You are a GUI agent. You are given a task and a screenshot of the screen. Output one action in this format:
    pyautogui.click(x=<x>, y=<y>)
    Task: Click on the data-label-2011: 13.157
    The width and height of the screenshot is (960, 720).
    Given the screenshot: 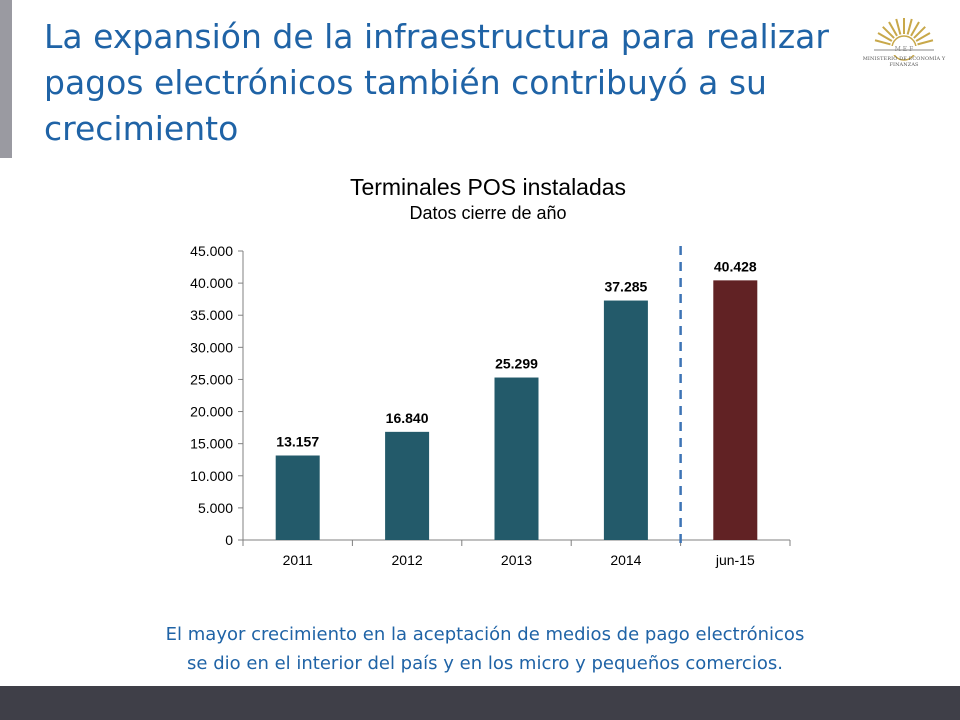 What is the action you would take?
    pyautogui.click(x=297, y=442)
    